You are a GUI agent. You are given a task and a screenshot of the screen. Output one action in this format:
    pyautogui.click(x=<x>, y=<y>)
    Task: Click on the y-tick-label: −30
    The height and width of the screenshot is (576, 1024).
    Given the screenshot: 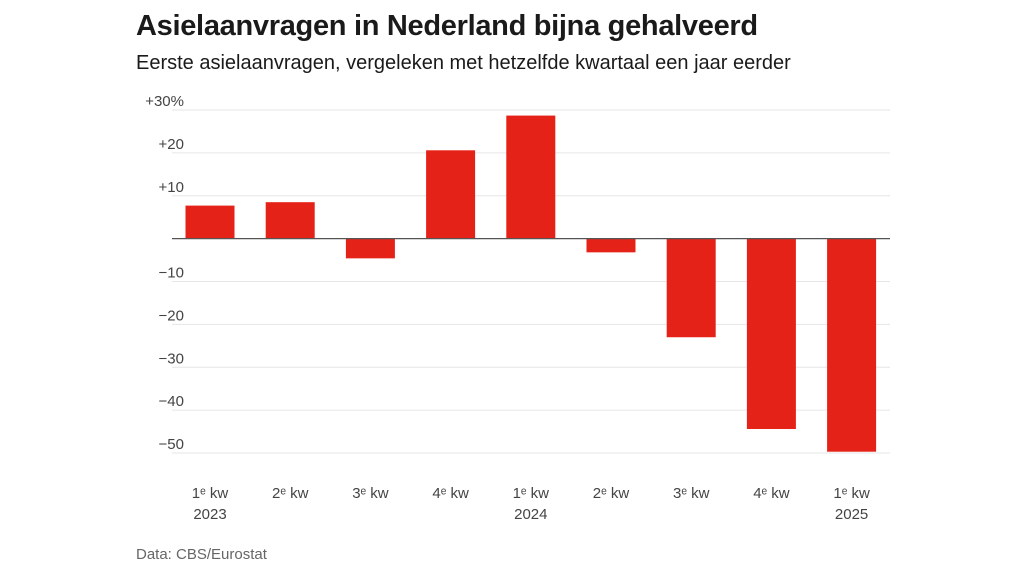 What is the action you would take?
    pyautogui.click(x=171, y=358)
    